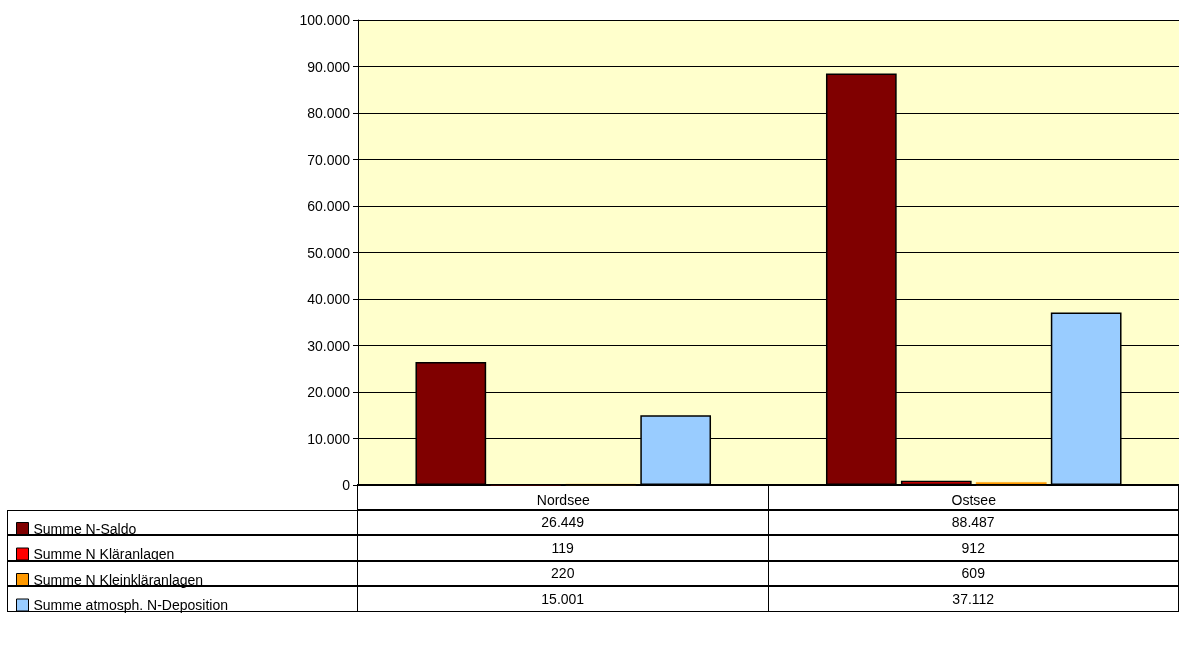  Describe the element at coordinates (563, 599) in the screenshot. I see `data-label: 15.001` at that location.